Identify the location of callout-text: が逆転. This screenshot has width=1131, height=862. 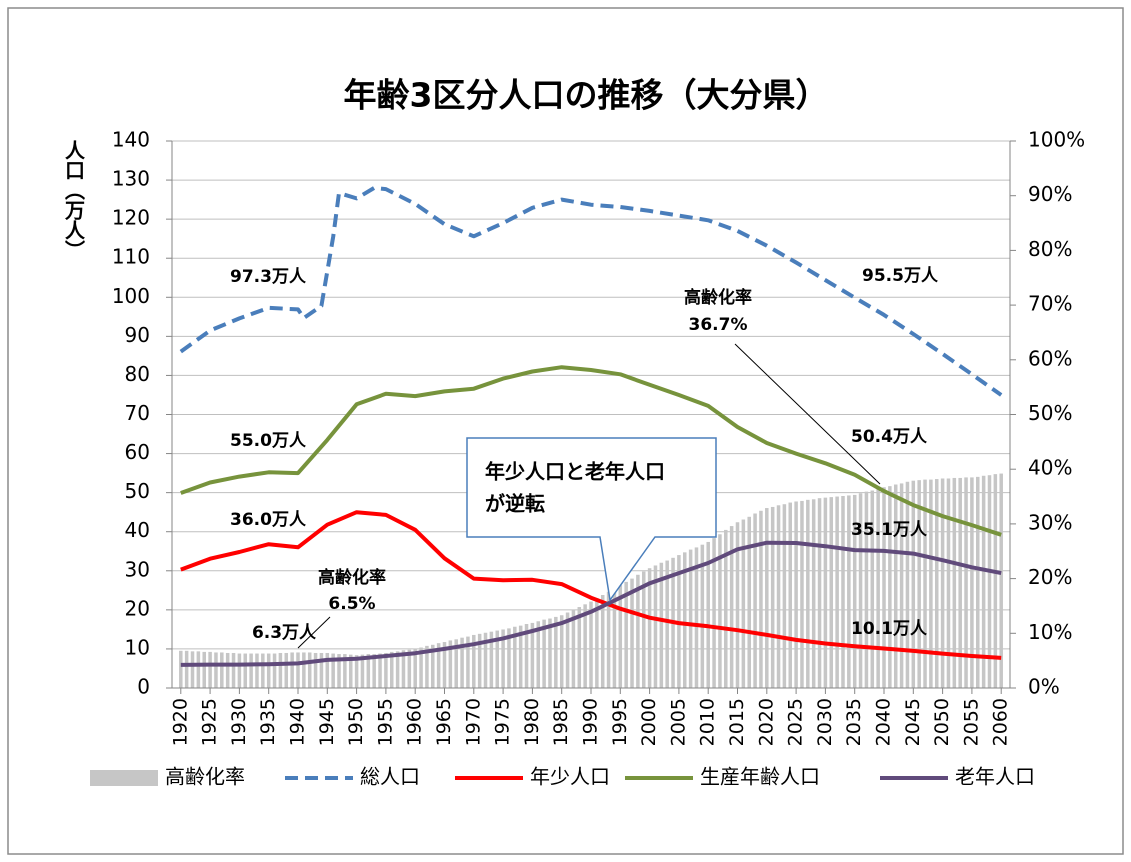
(515, 504).